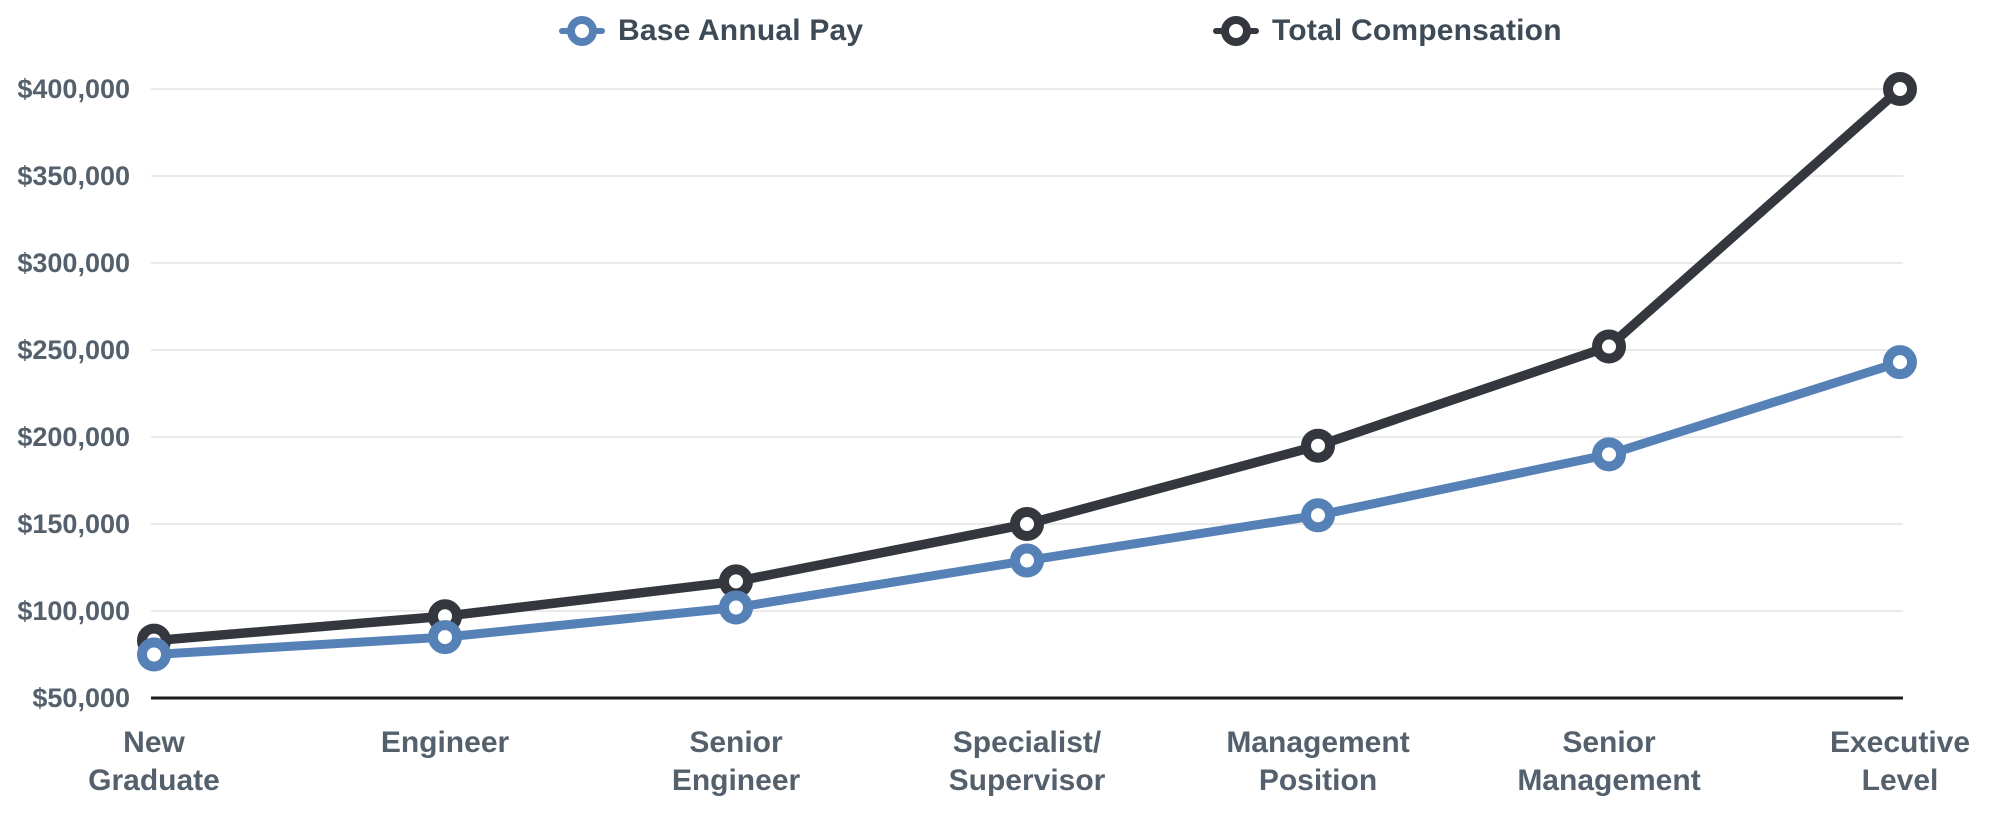 The width and height of the screenshot is (1999, 815). I want to click on total-compensation-legend-marker-icon, so click(1236, 31).